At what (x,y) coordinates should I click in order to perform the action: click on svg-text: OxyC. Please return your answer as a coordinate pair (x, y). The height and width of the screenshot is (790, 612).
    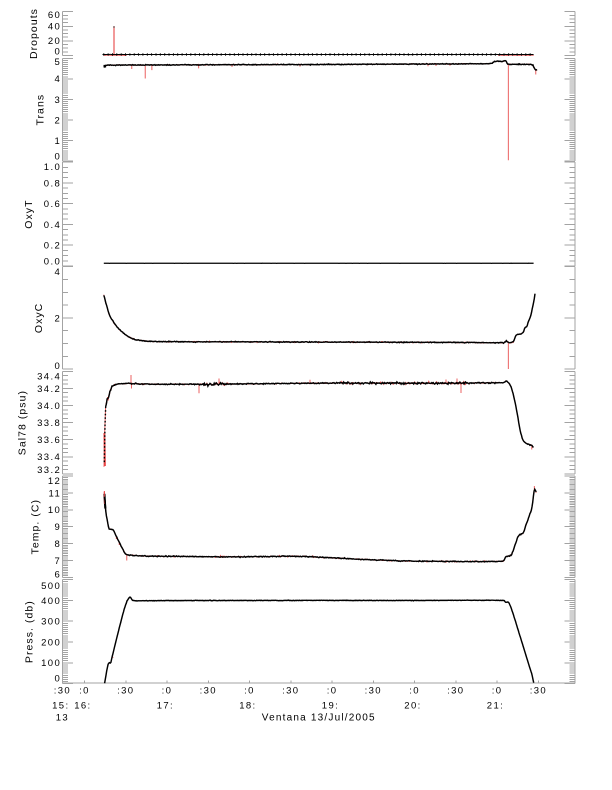
    Looking at the image, I should click on (39, 318).